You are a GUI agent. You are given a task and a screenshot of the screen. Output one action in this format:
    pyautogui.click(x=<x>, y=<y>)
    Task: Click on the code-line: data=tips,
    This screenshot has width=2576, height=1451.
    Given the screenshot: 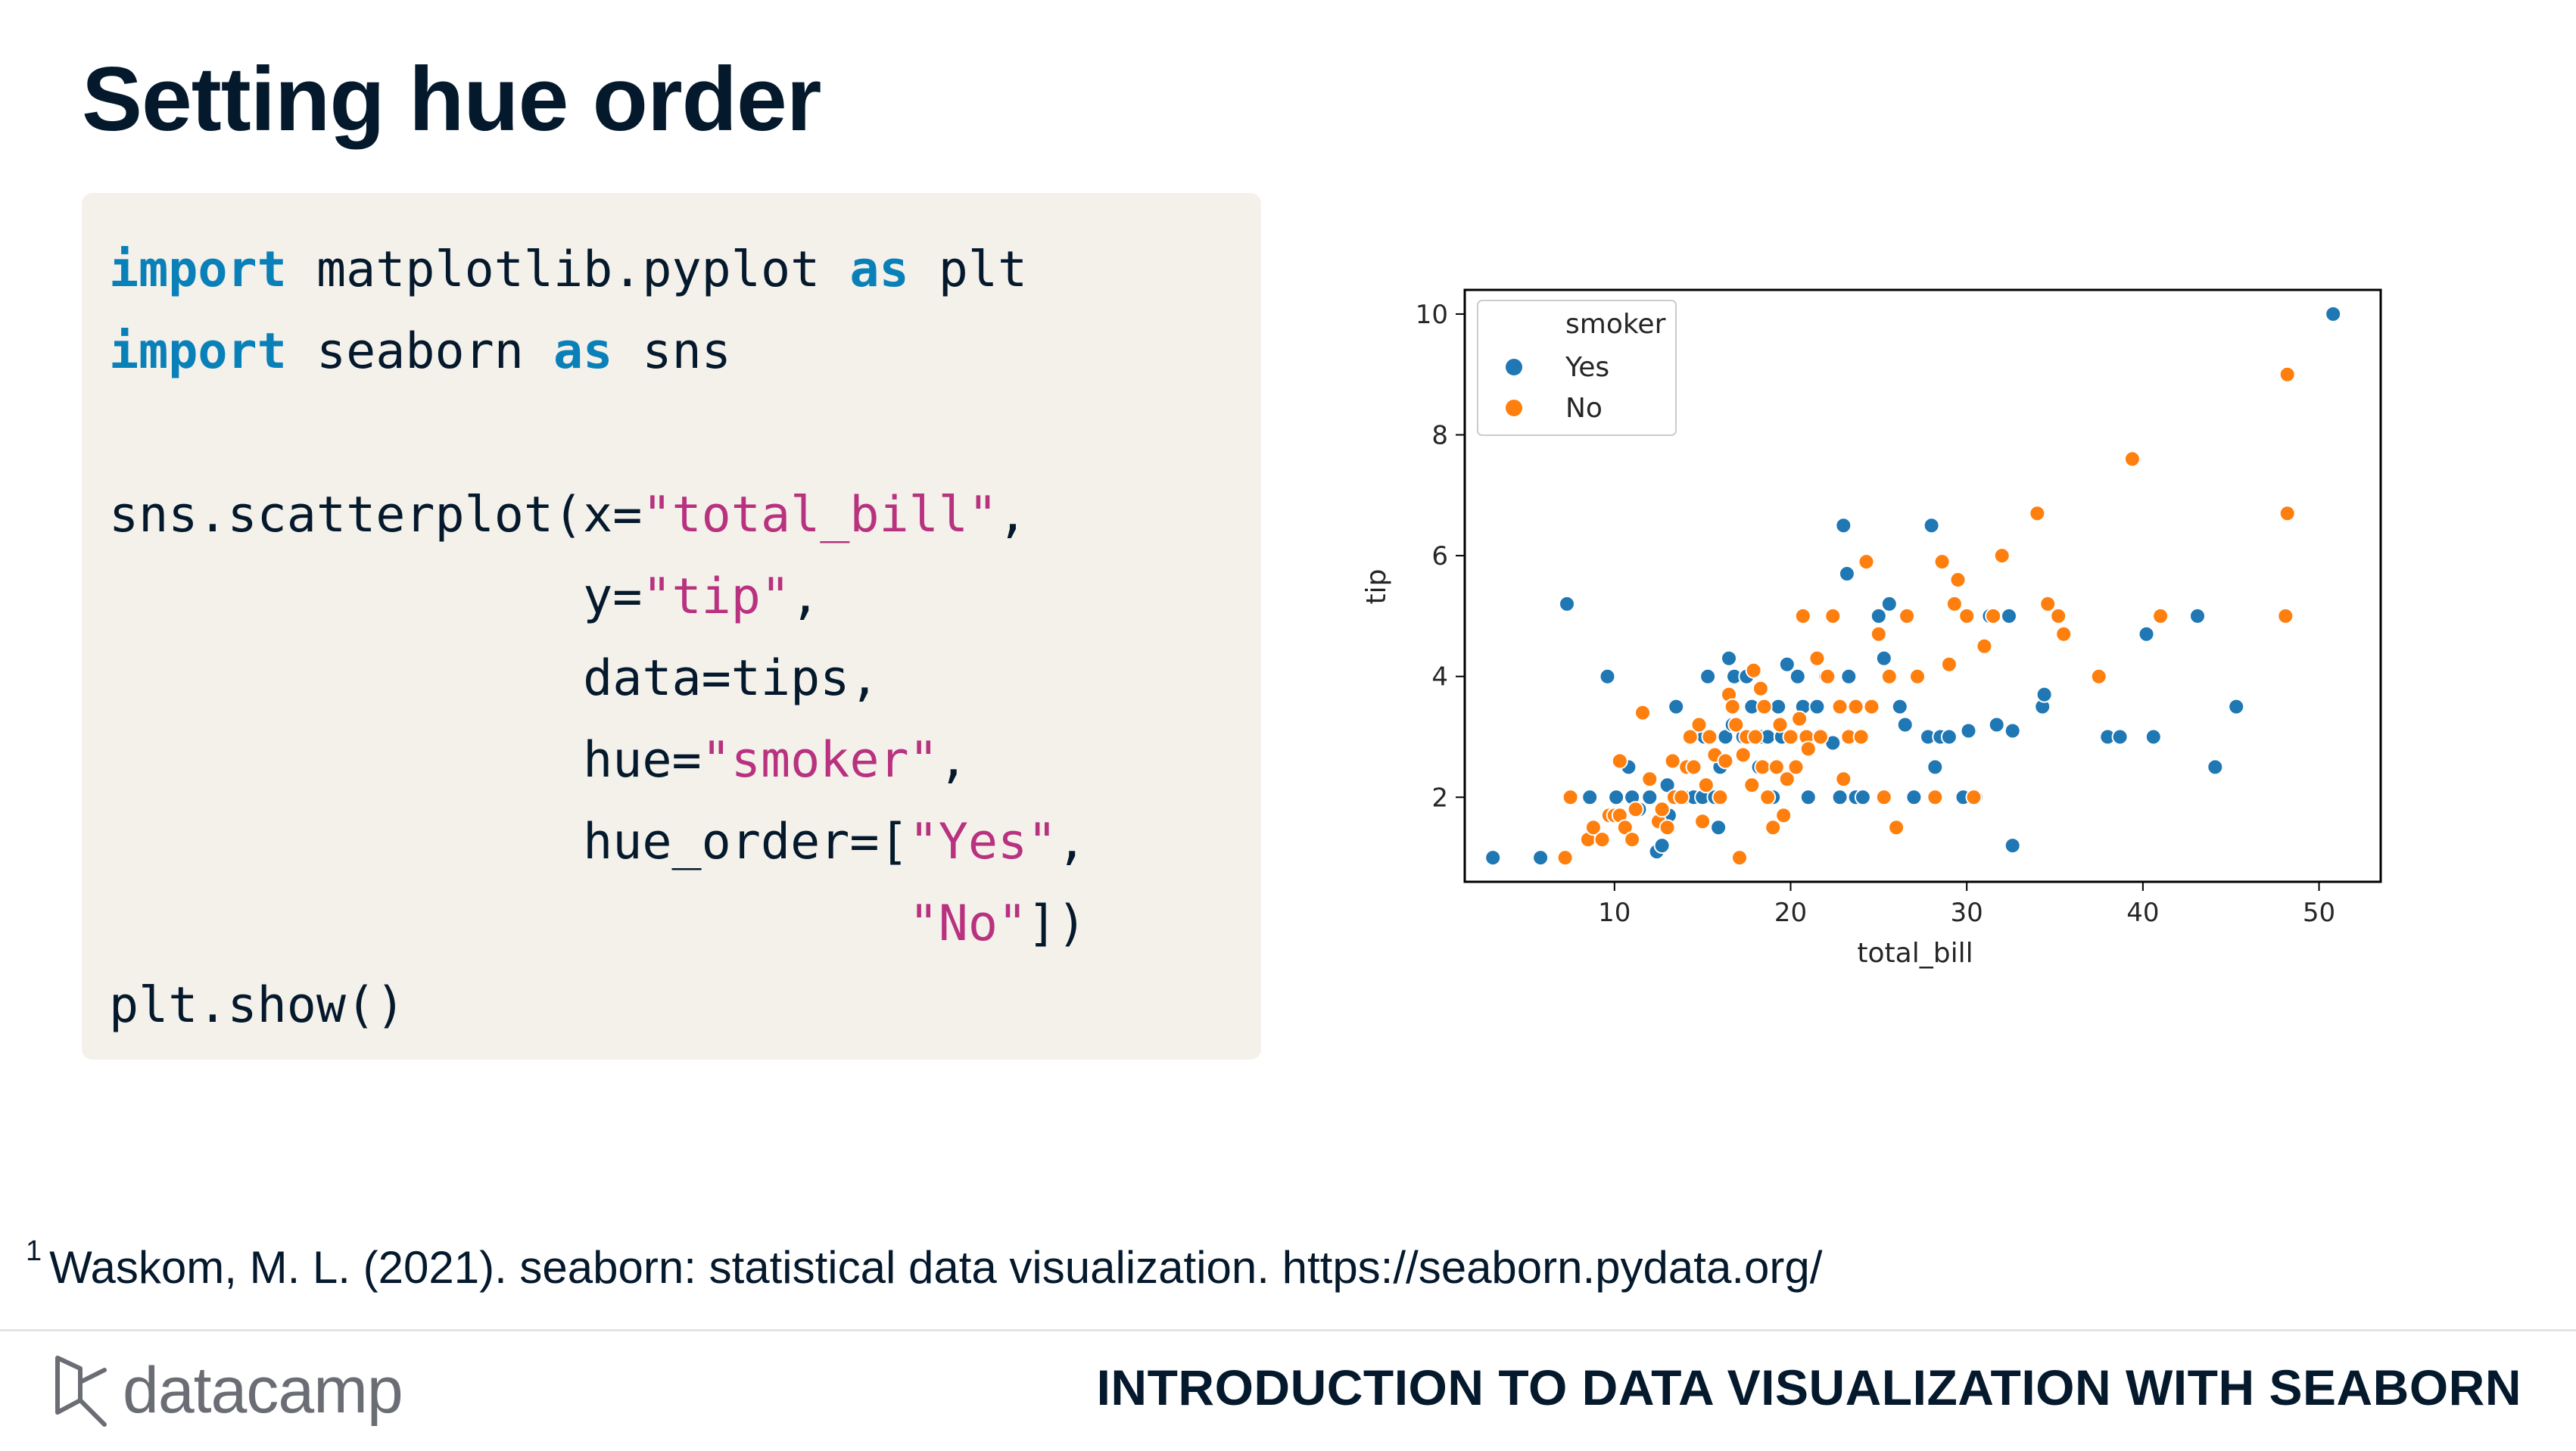 What is the action you would take?
    pyautogui.click(x=685, y=679)
    